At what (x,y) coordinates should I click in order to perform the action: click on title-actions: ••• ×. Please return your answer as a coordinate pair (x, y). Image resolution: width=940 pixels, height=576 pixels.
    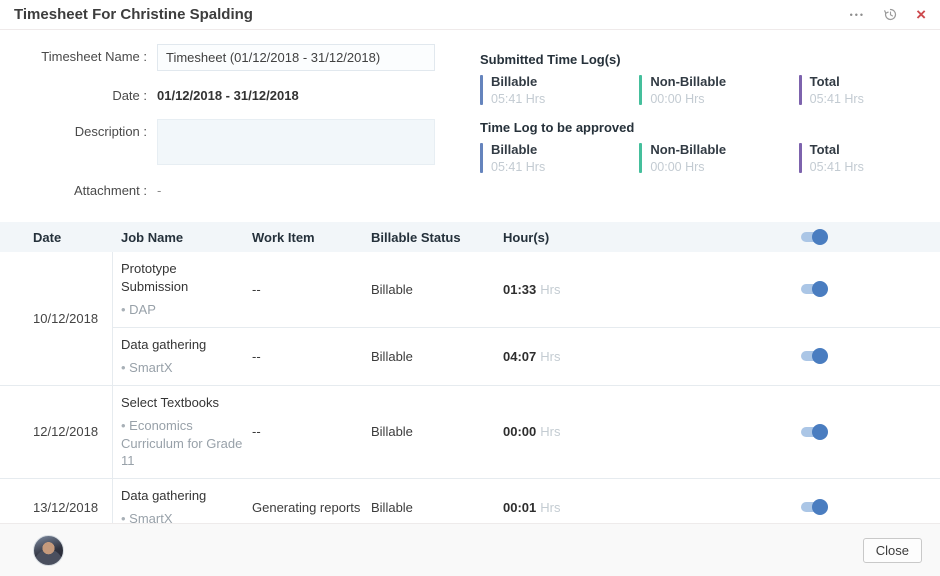
    Looking at the image, I should click on (888, 14).